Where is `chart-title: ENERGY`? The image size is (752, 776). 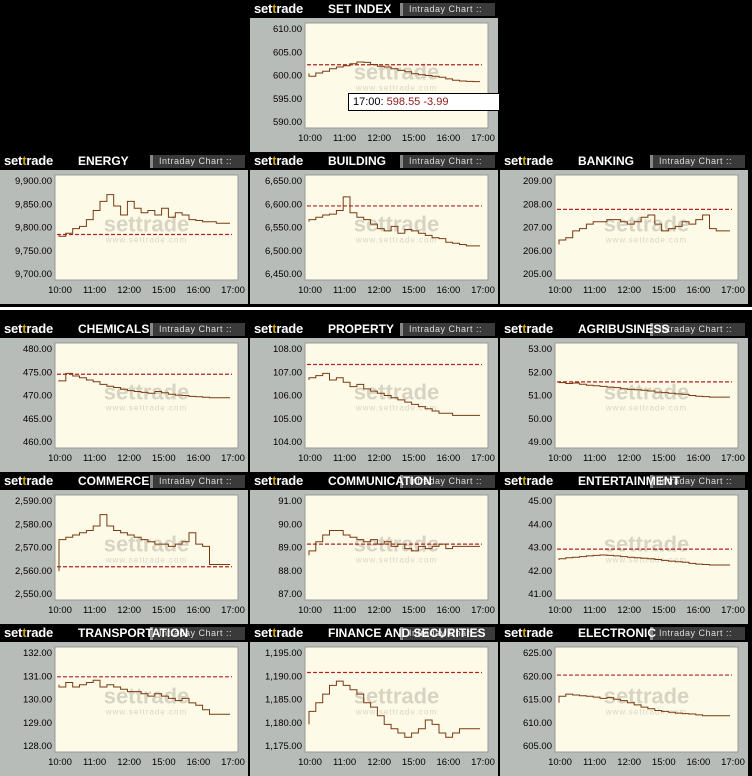 chart-title: ENERGY is located at coordinates (103, 161).